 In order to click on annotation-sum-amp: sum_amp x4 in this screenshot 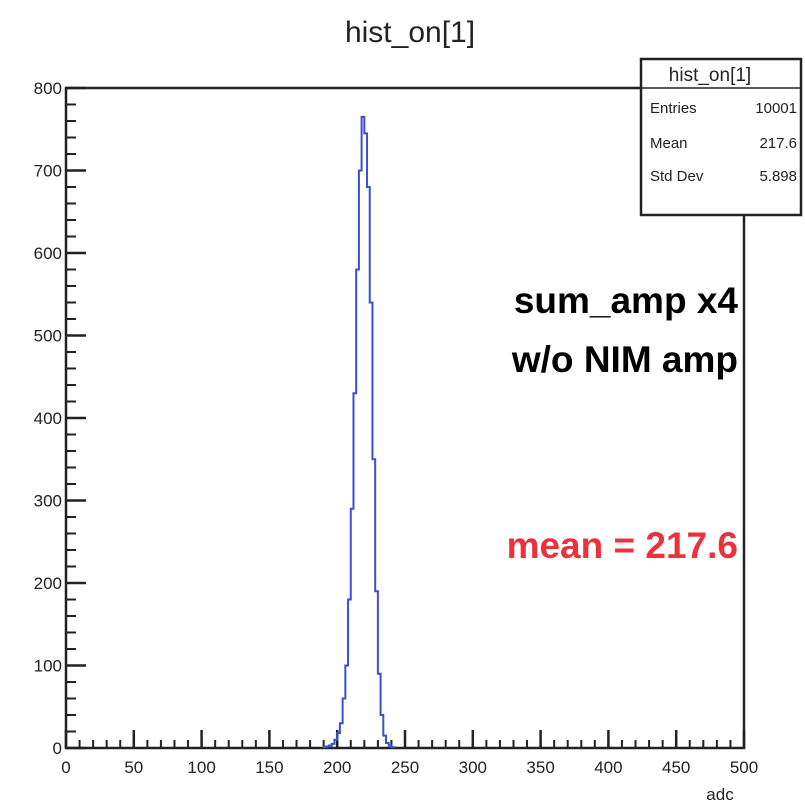, I will do `click(626, 300)`.